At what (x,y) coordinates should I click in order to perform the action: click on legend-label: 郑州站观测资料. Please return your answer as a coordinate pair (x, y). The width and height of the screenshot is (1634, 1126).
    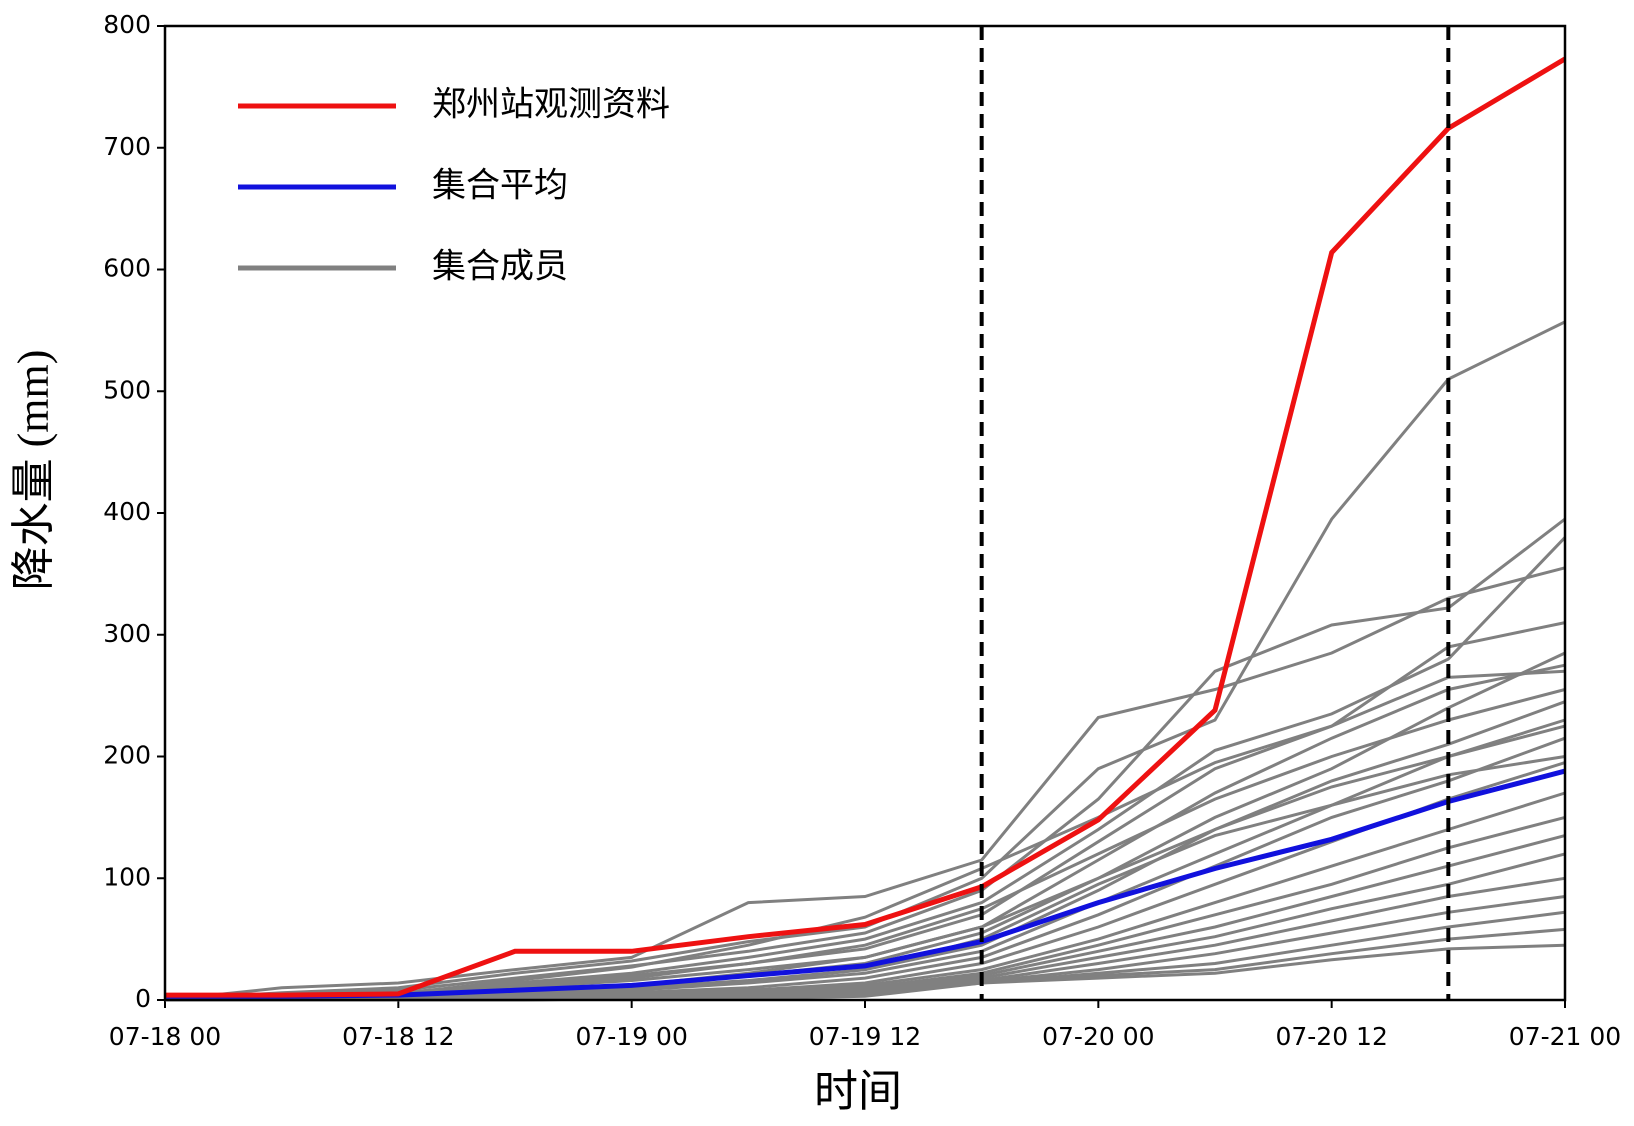
    Looking at the image, I should click on (551, 105).